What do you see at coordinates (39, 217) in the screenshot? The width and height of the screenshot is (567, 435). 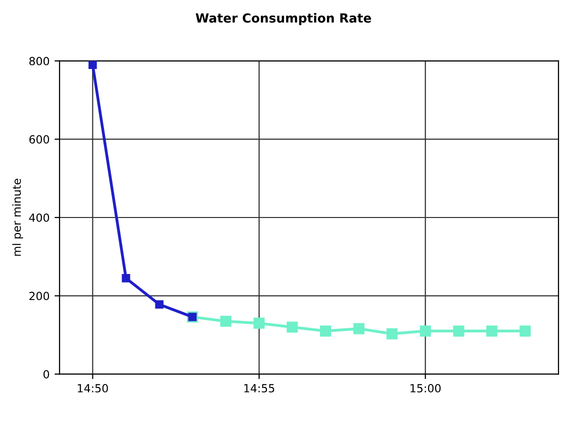 I see `y-tick-label: 400` at bounding box center [39, 217].